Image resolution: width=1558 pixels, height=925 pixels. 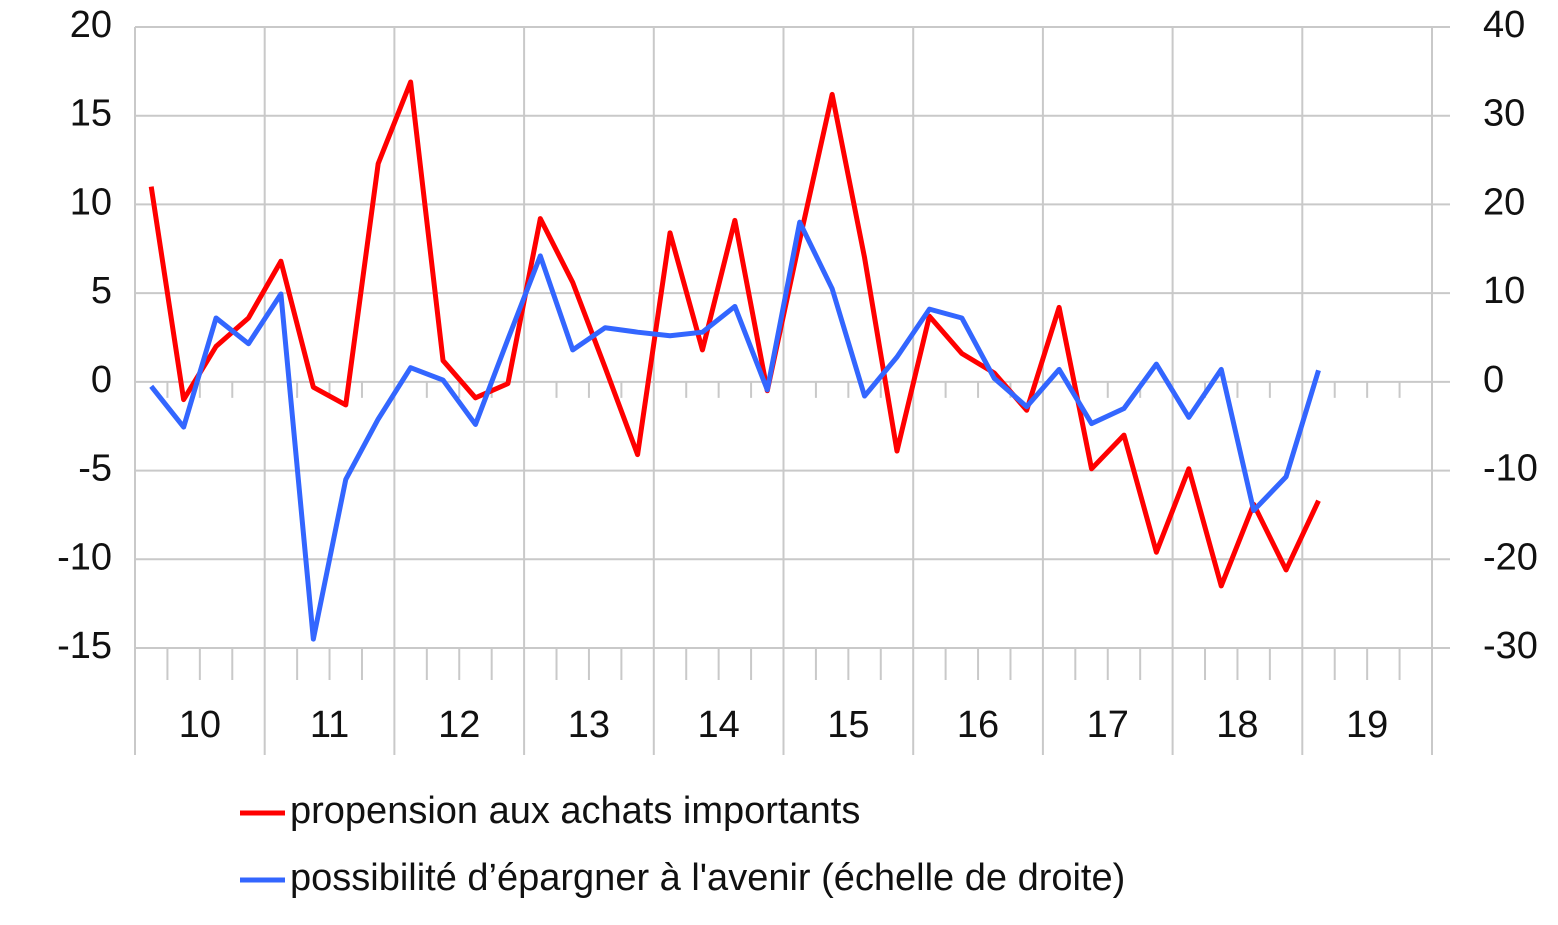 What do you see at coordinates (575, 811) in the screenshot?
I see `legend-label: propension aux achats importants` at bounding box center [575, 811].